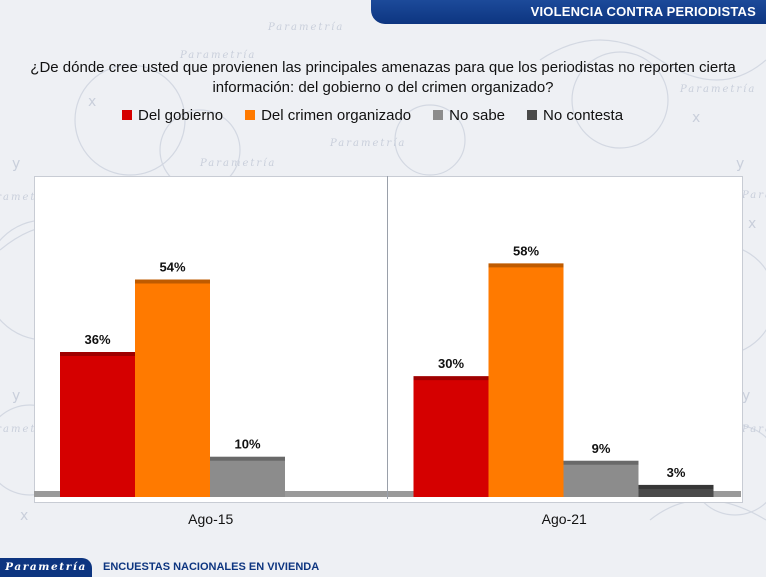 This screenshot has height=577, width=766. I want to click on footer-text: ENCUESTAS NACIONALES EN VIVIENDA, so click(211, 567).